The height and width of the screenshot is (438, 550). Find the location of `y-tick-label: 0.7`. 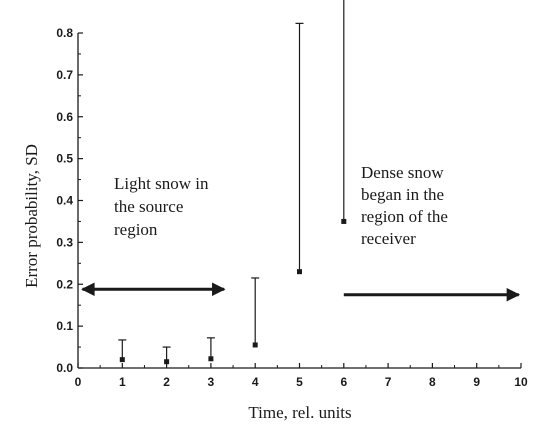

y-tick-label: 0.7 is located at coordinates (64, 75).